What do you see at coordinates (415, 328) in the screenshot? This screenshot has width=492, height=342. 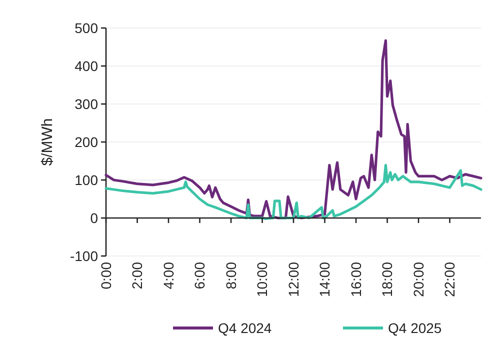 I see `legend-label: Q4 2025` at bounding box center [415, 328].